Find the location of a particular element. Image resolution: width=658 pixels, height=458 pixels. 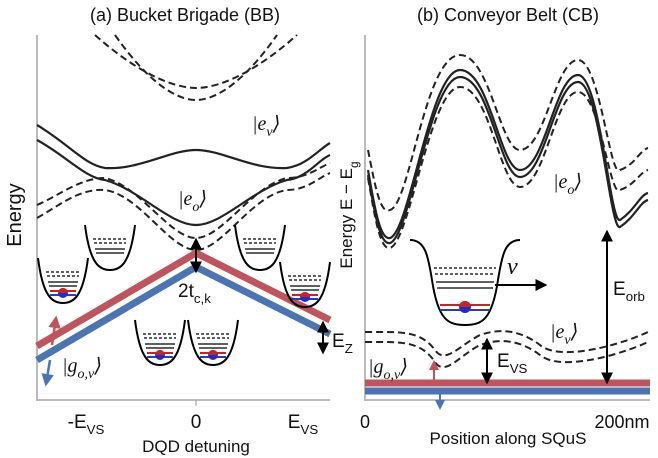

text-part: Position along SQuS is located at coordinates (508, 438).